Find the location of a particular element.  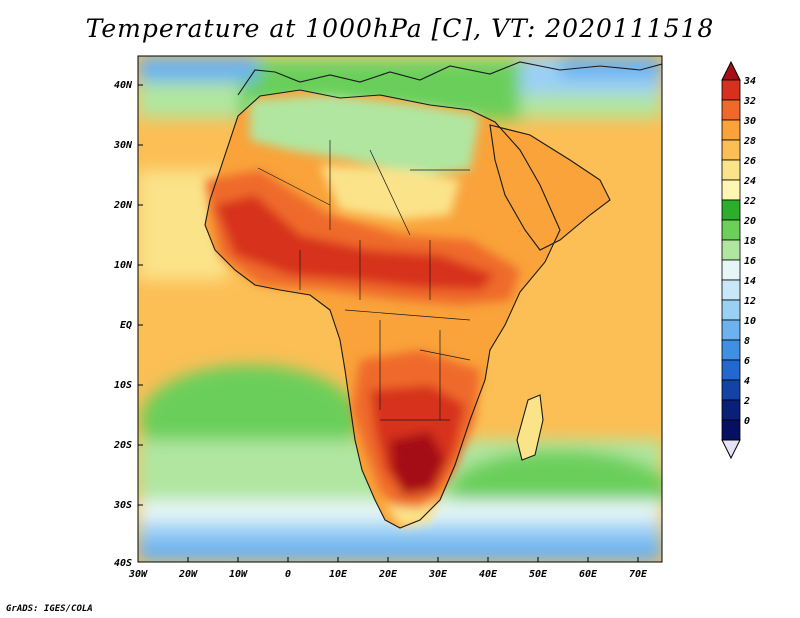

colorbar-label: 14 is located at coordinates (750, 281).